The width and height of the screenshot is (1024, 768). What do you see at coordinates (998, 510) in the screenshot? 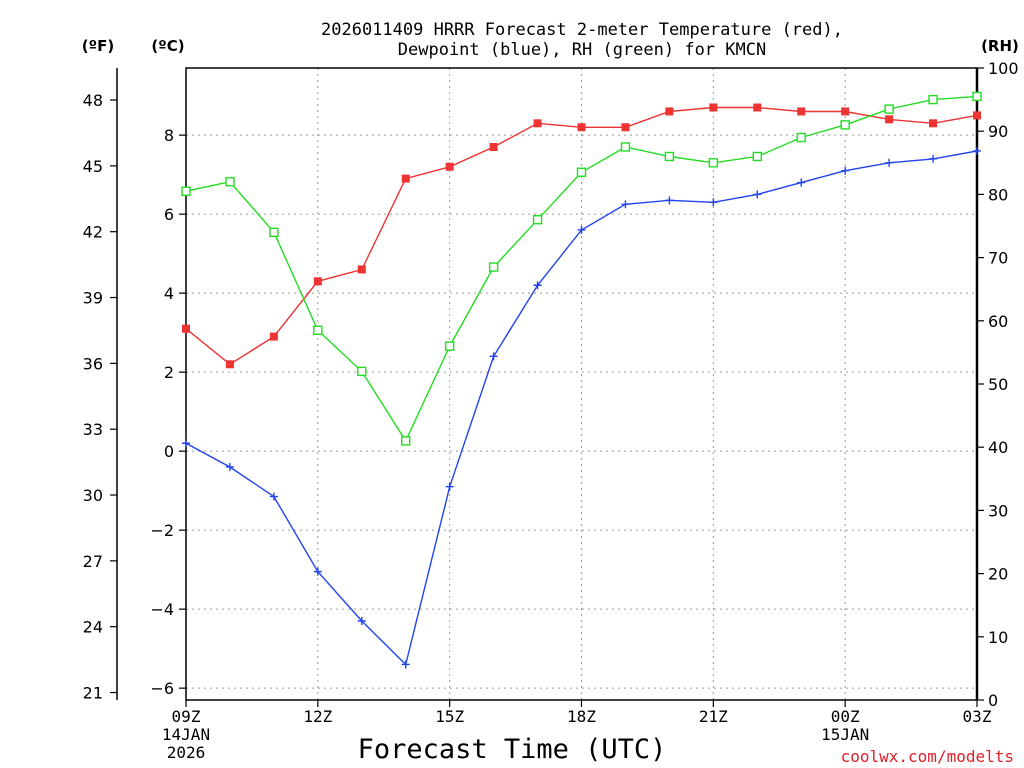
I see `rh-tick-label: 30` at bounding box center [998, 510].